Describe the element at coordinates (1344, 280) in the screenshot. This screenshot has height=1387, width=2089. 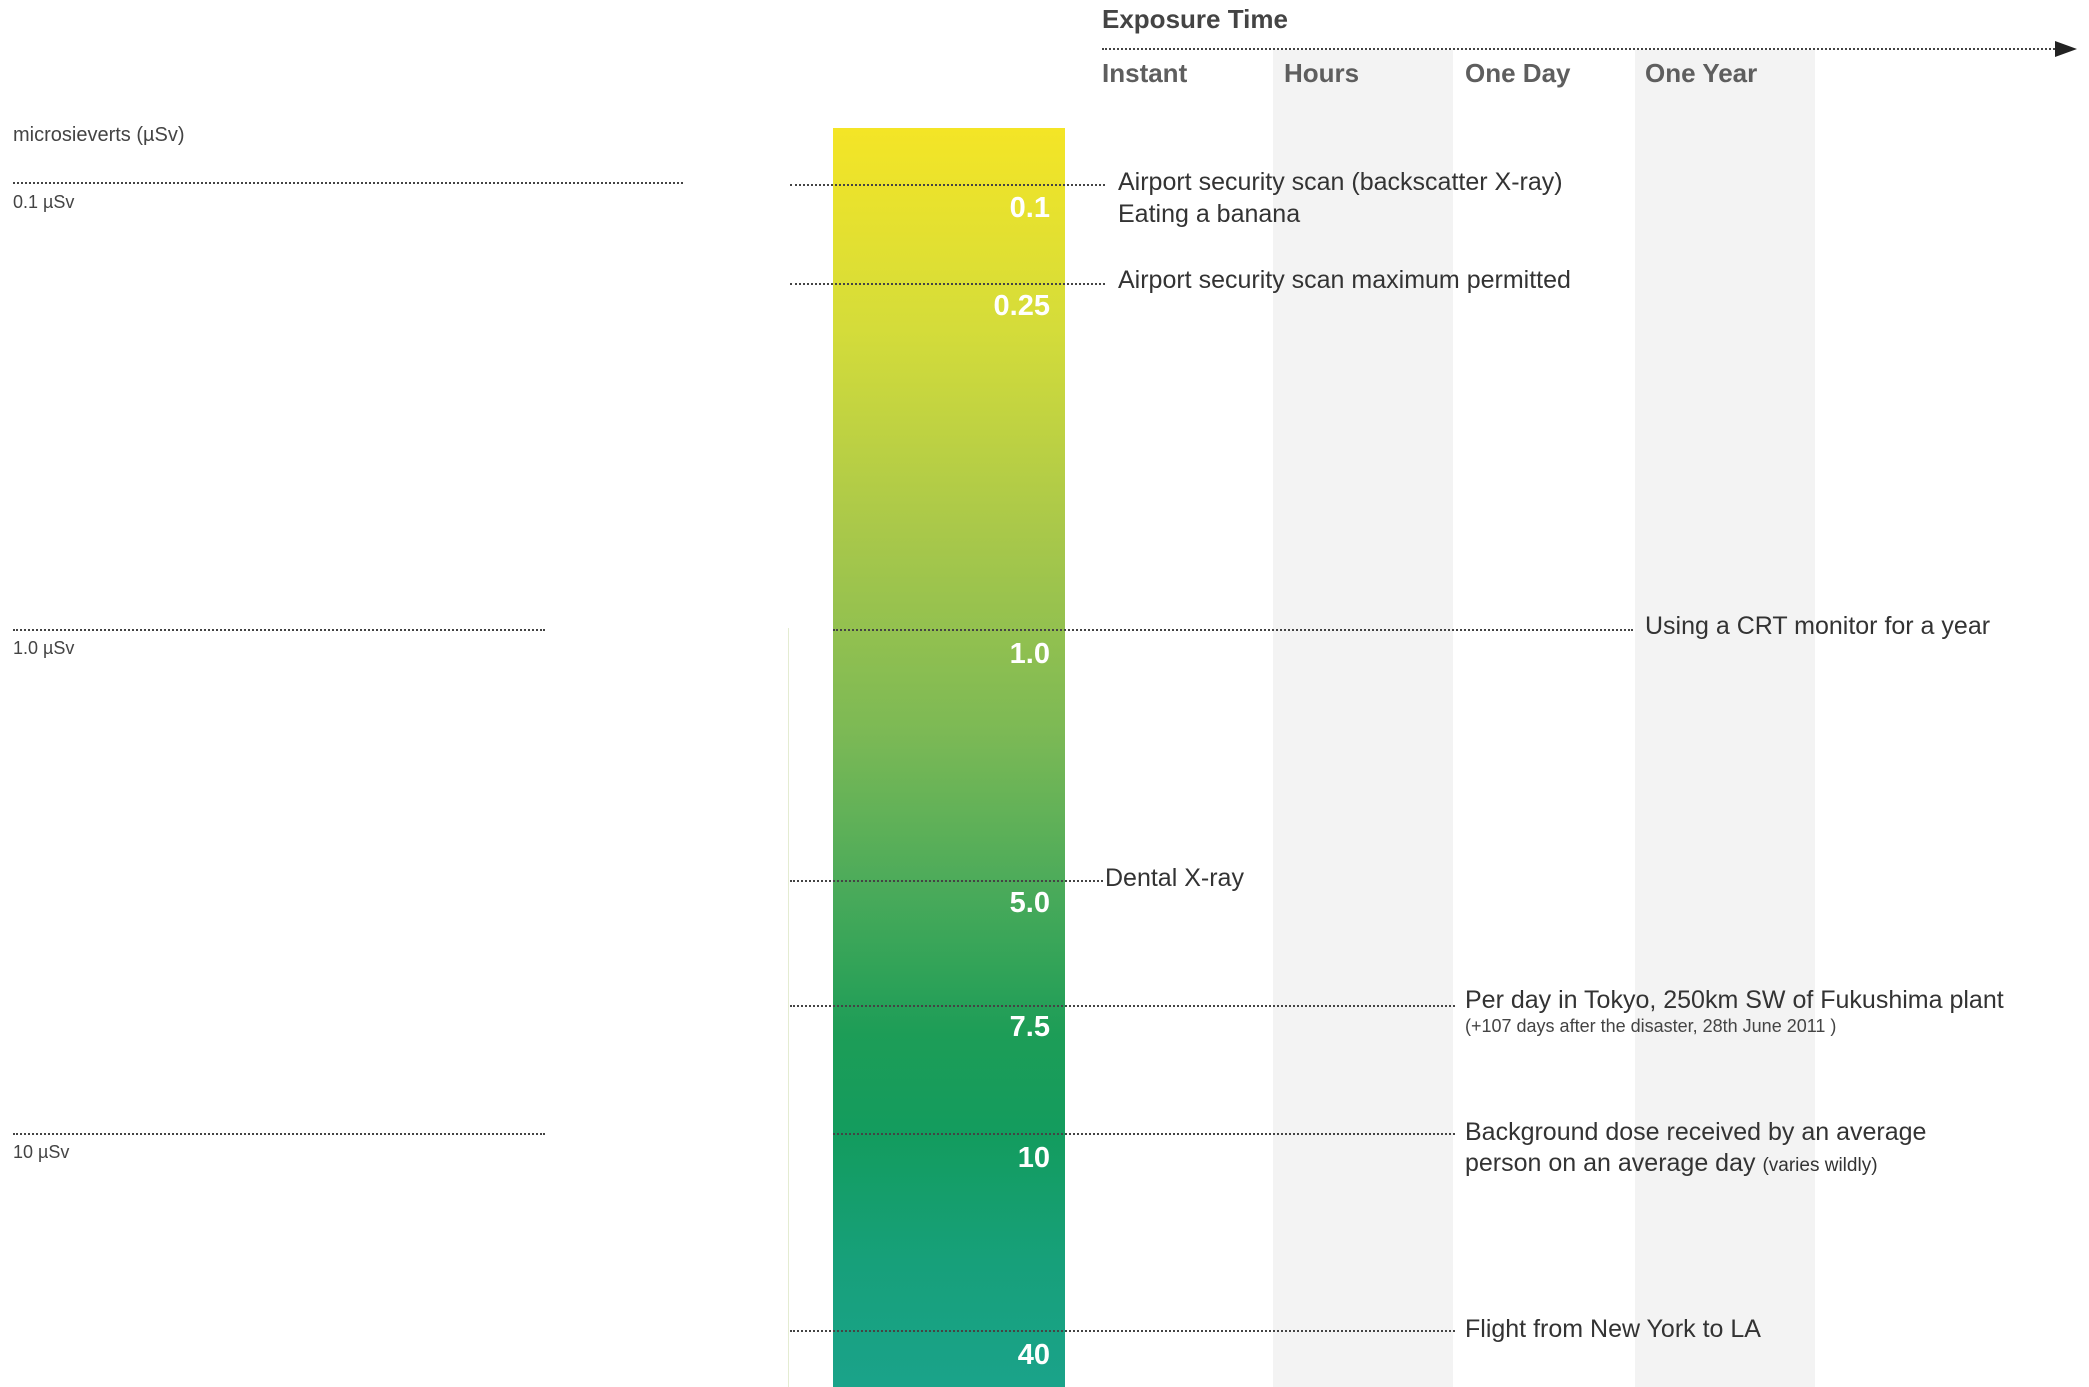
I see `annotation-airport-max: Airport security scan maximum permitted` at that location.